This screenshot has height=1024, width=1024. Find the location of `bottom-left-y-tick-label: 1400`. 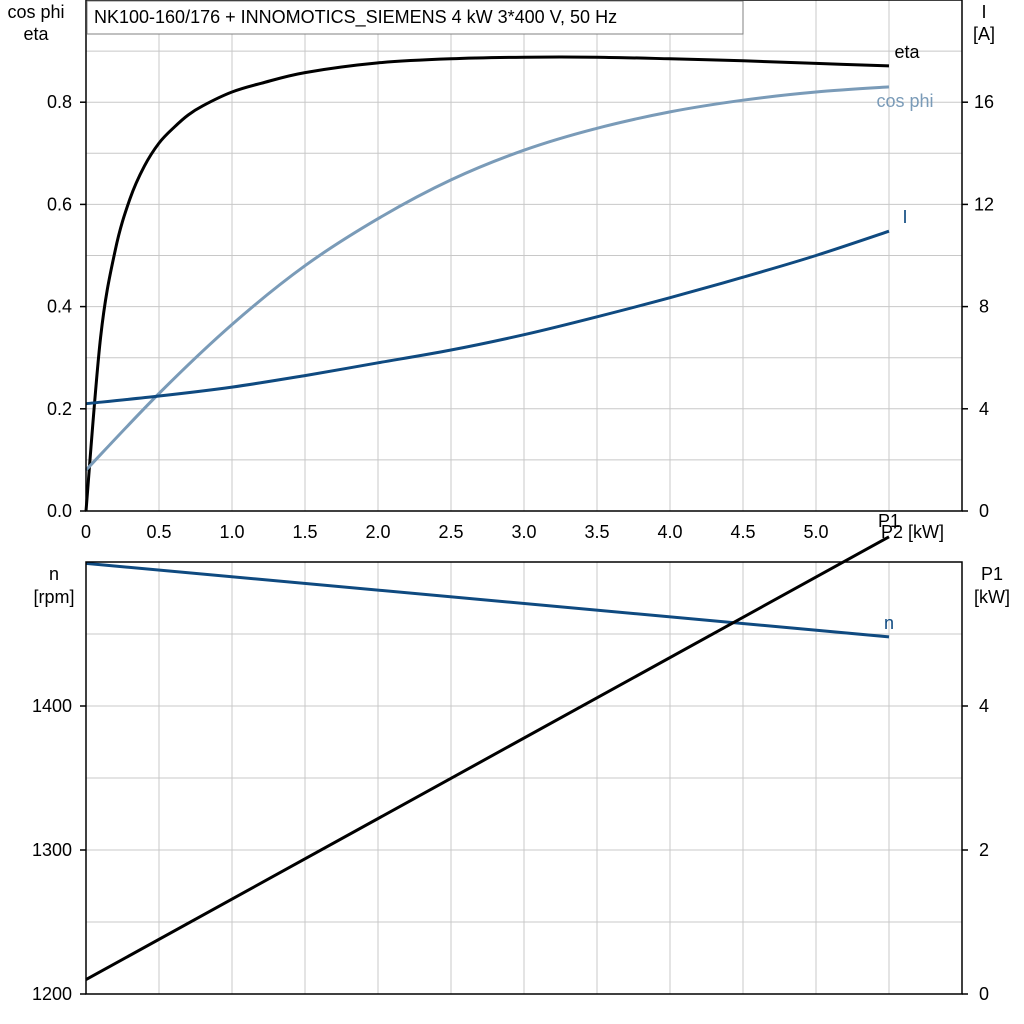

bottom-left-y-tick-label: 1400 is located at coordinates (52, 706).